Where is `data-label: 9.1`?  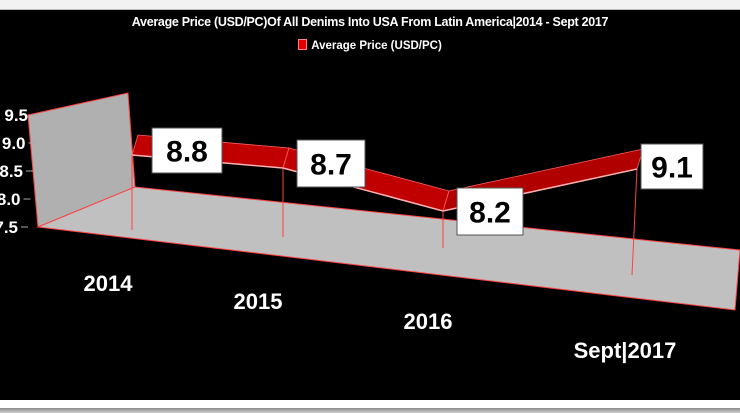
data-label: 9.1 is located at coordinates (672, 166).